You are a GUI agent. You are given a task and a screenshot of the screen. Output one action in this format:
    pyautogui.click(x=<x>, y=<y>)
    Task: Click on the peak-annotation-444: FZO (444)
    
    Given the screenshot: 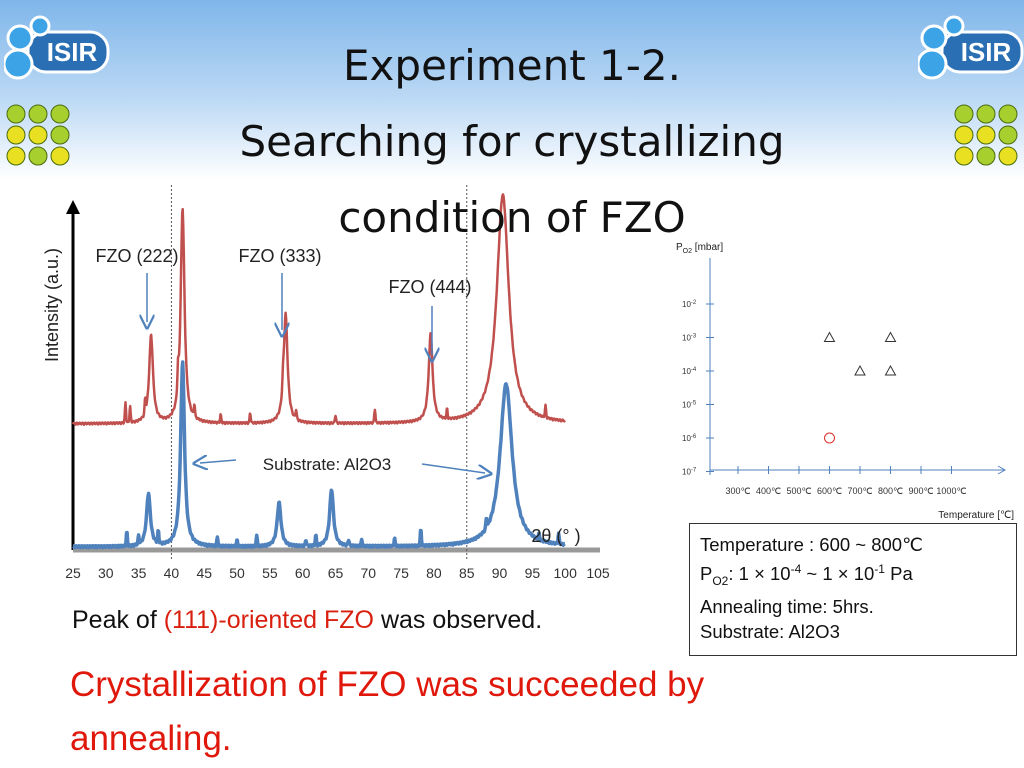 What is the action you would take?
    pyautogui.click(x=430, y=316)
    